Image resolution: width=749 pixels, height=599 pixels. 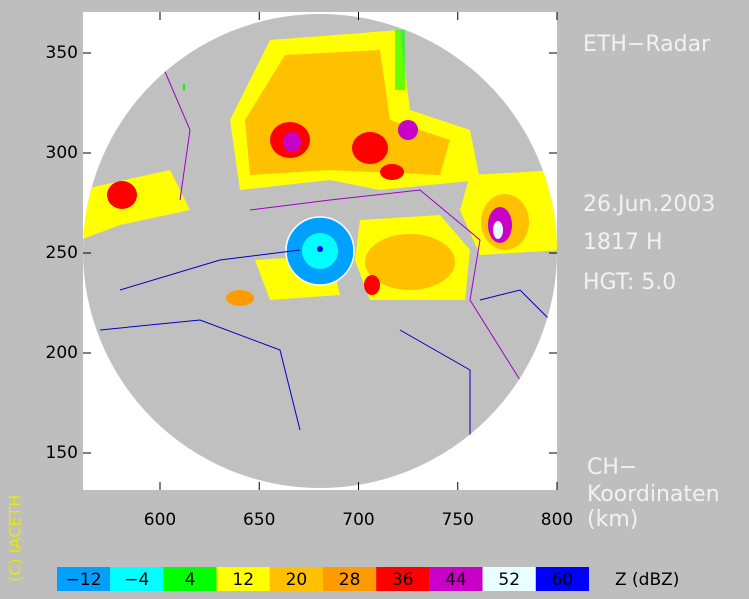 I want to click on x-tick-label: 800, so click(x=557, y=520).